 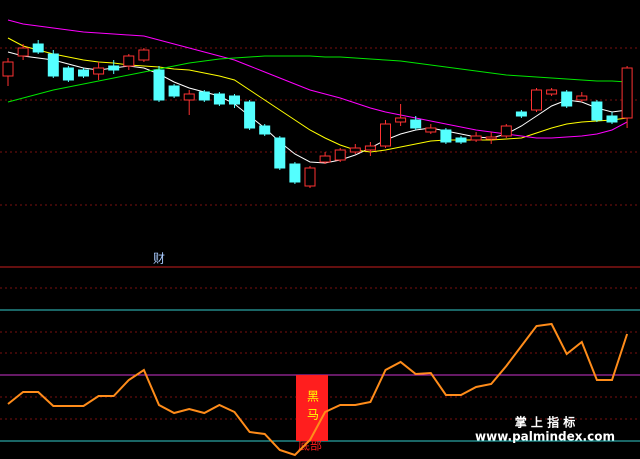 I want to click on watermark-url: www.palmindex.com, so click(x=545, y=437).